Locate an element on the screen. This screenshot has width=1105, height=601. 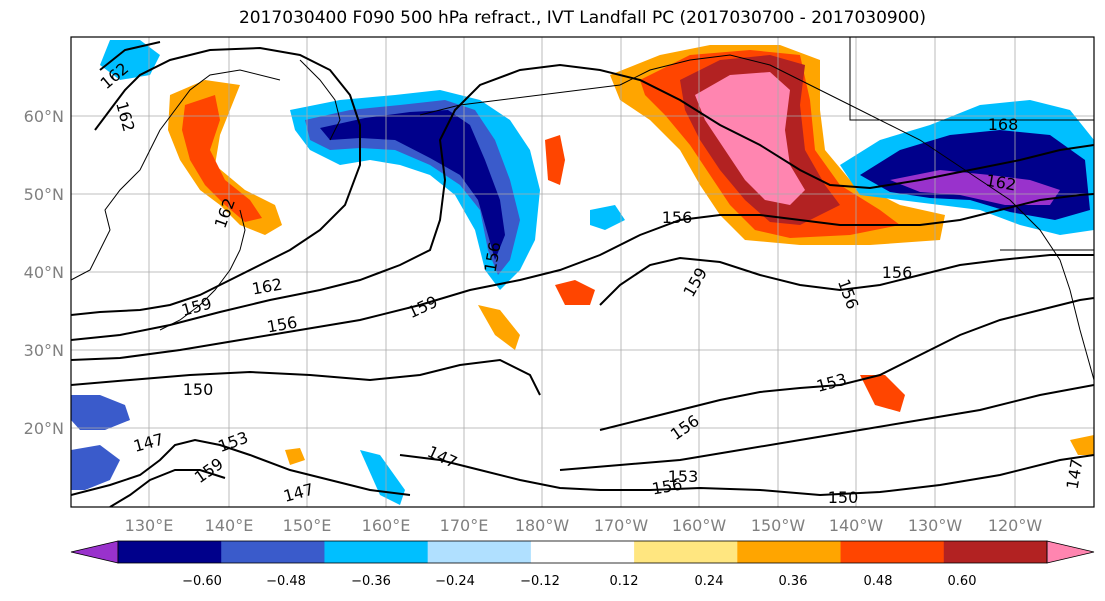
contour-label: 153 is located at coordinates (683, 476).